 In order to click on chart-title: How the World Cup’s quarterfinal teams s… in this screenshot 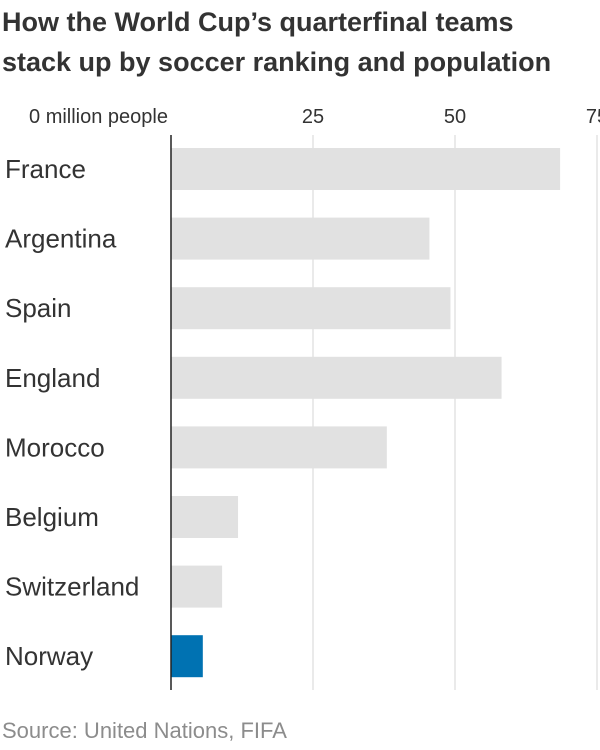, I will do `click(297, 42)`.